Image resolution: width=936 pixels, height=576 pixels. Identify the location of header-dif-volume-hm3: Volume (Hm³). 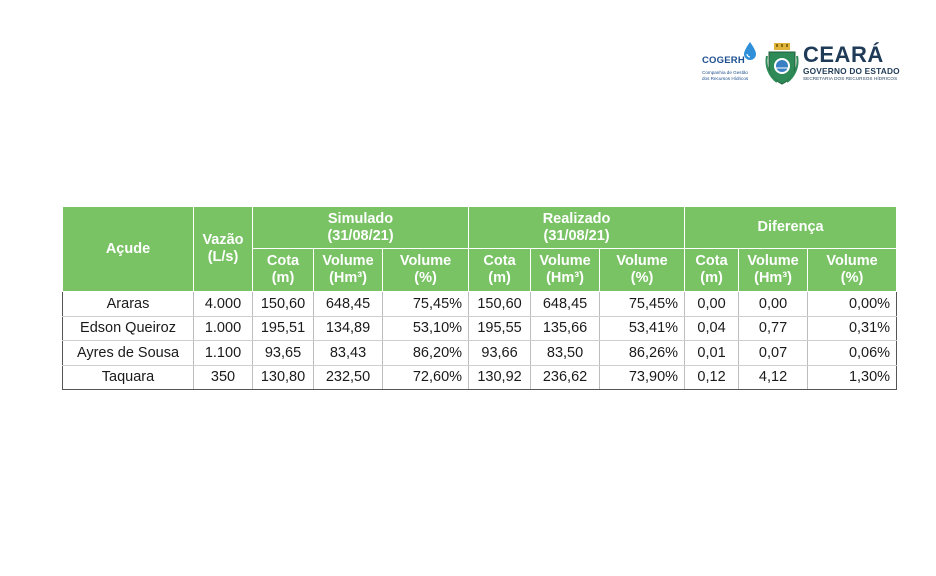
(773, 270).